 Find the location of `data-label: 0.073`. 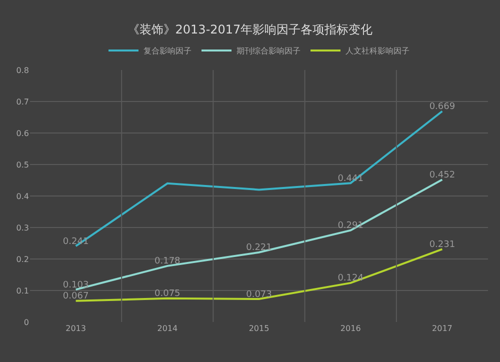

data-label: 0.073 is located at coordinates (259, 295).